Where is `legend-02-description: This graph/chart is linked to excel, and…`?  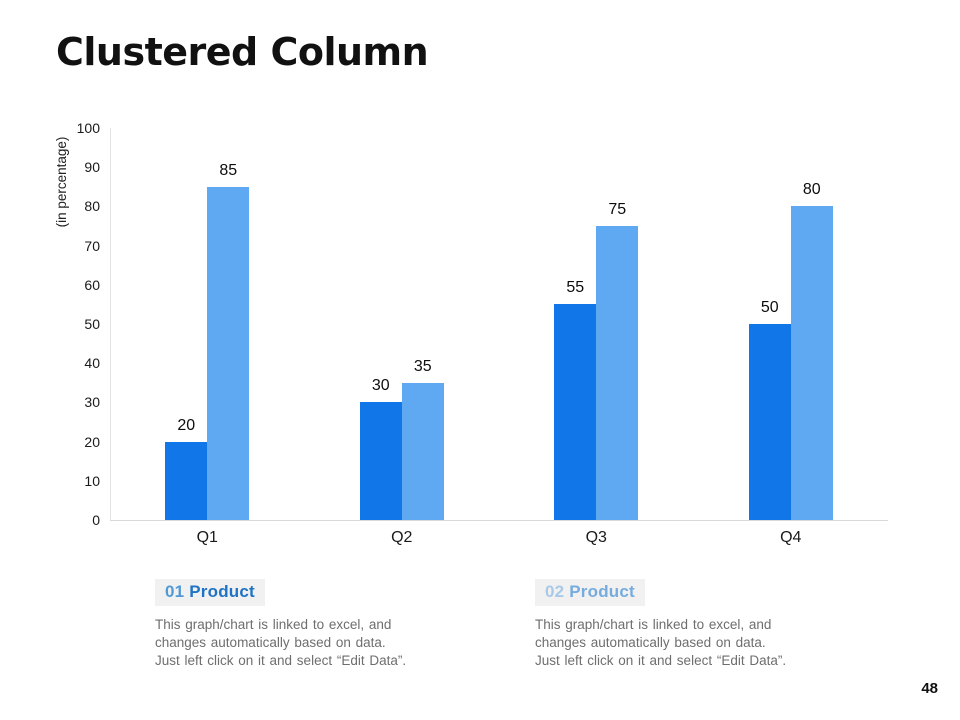
legend-02-description: This graph/chart is linked to excel, and… is located at coordinates (670, 643).